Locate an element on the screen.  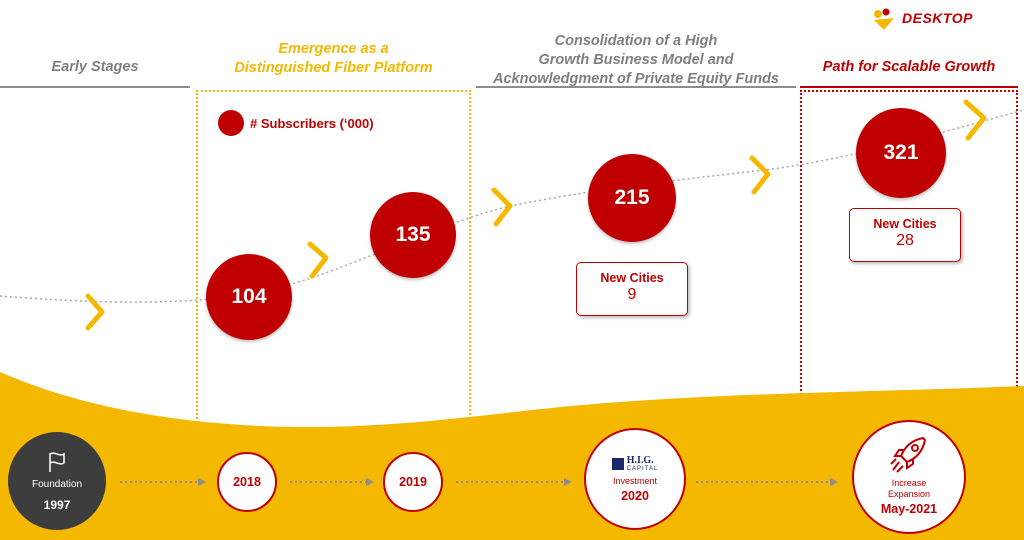
brand-name: DESKTOP is located at coordinates (937, 18).